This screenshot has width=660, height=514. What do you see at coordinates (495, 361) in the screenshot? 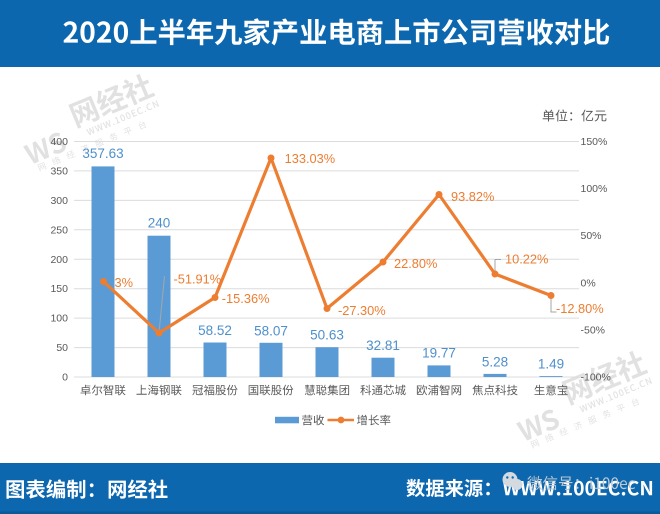
I see `svg-text: 5.28` at bounding box center [495, 361].